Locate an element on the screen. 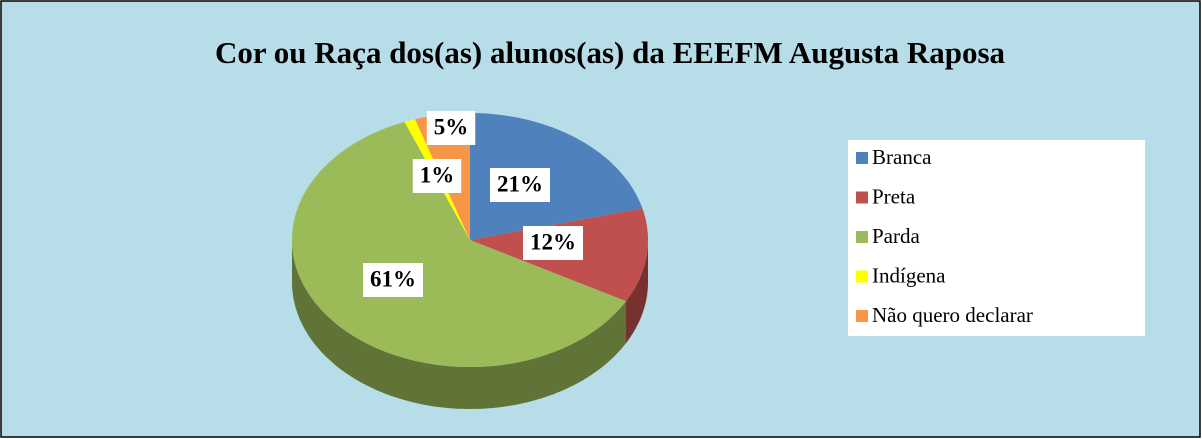 The width and height of the screenshot is (1202, 439). data-label: 61% is located at coordinates (393, 278).